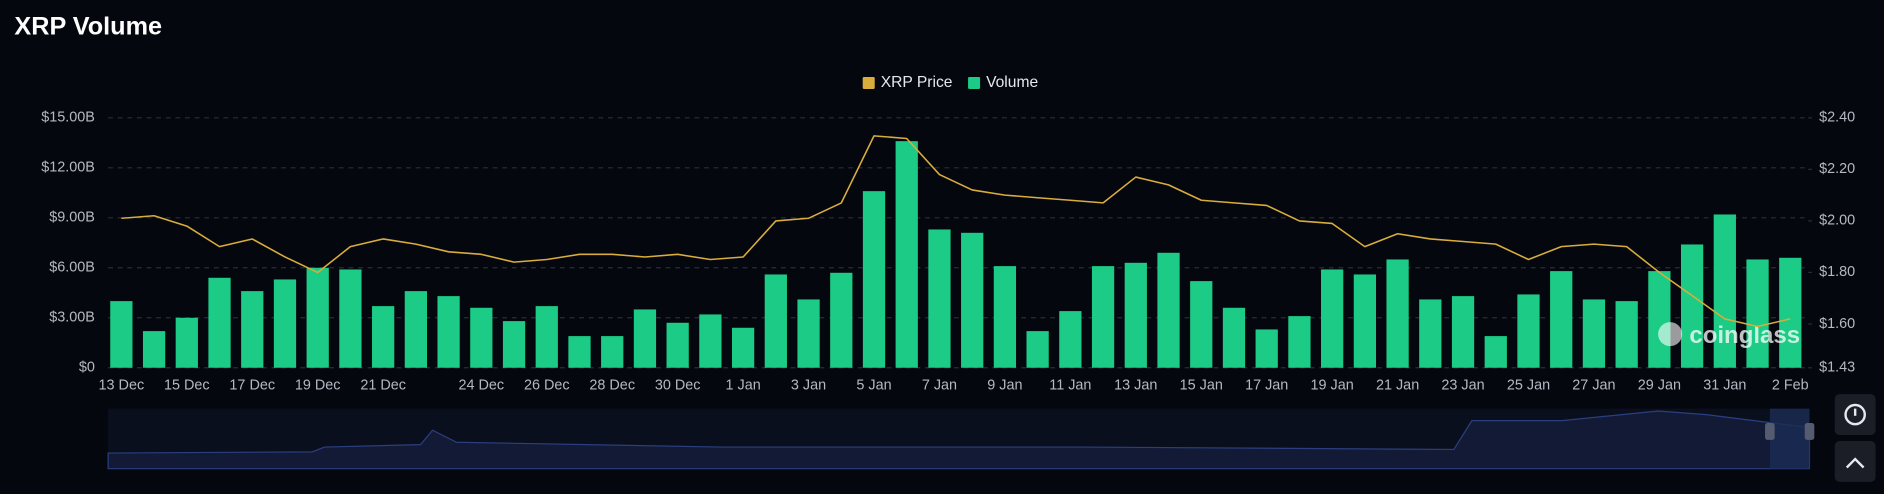  I want to click on y-tick-label: $3.00B, so click(72, 318).